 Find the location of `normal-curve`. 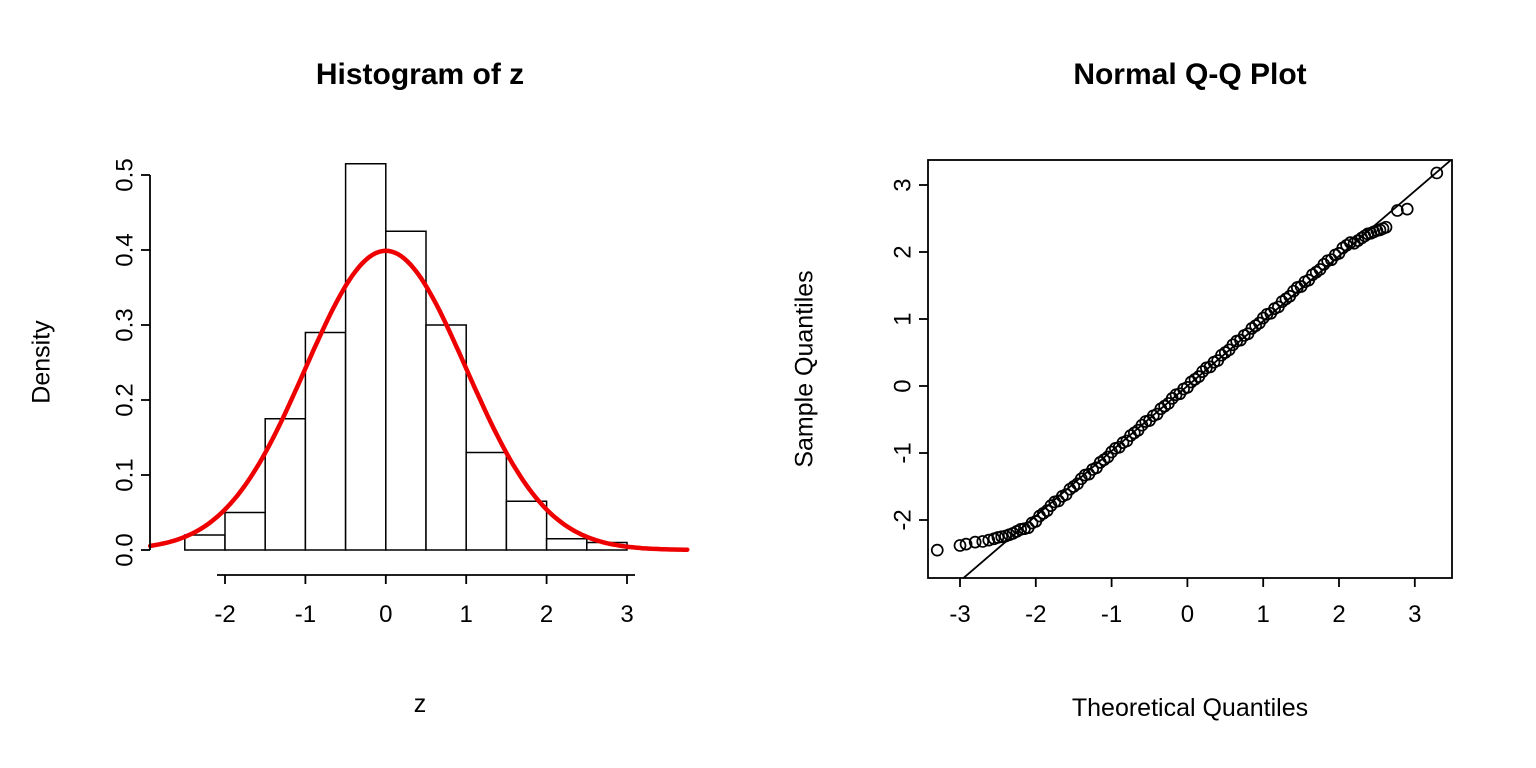

normal-curve is located at coordinates (418, 400).